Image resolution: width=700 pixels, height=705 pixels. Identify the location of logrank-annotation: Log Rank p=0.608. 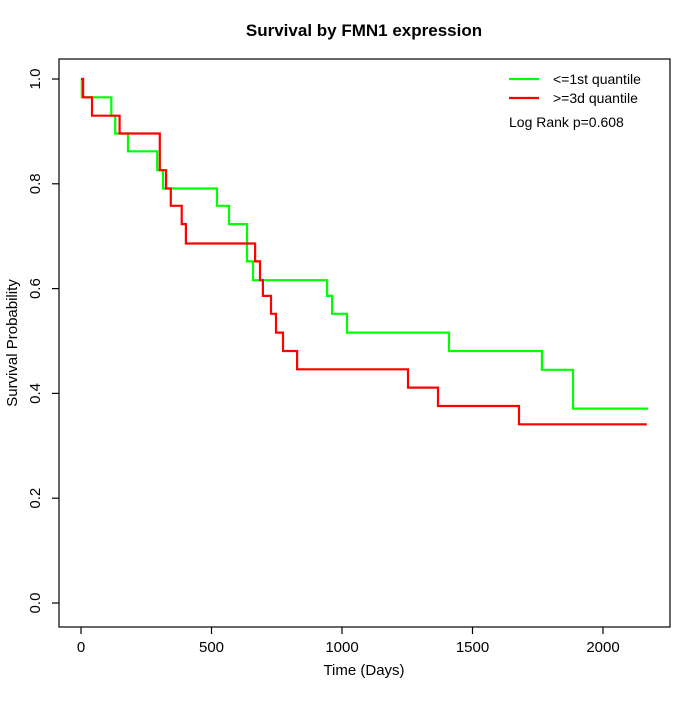
(566, 122).